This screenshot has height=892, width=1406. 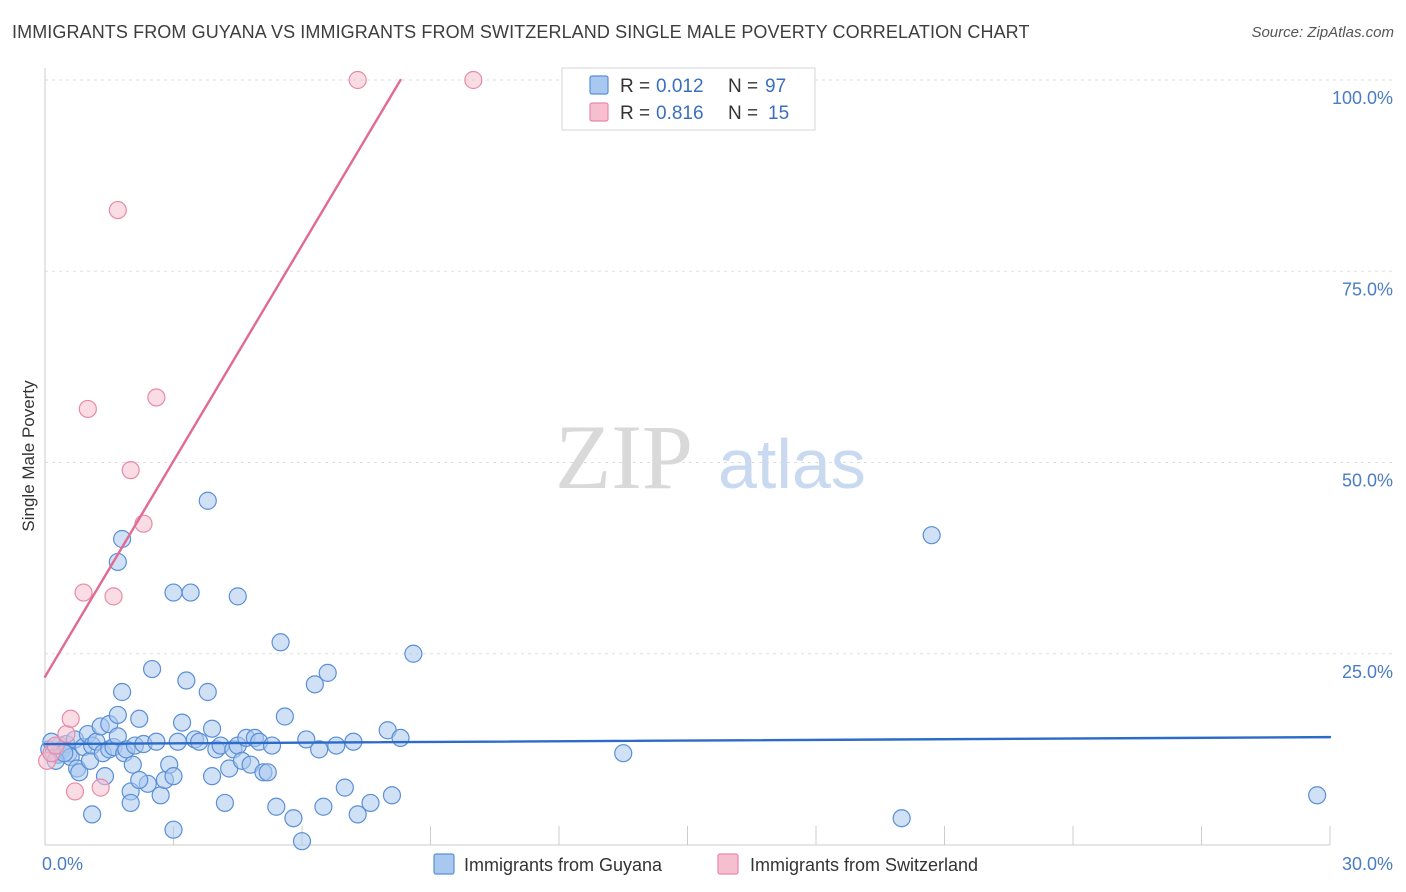 I want to click on series-legend-swatch-guyana, so click(x=444, y=864).